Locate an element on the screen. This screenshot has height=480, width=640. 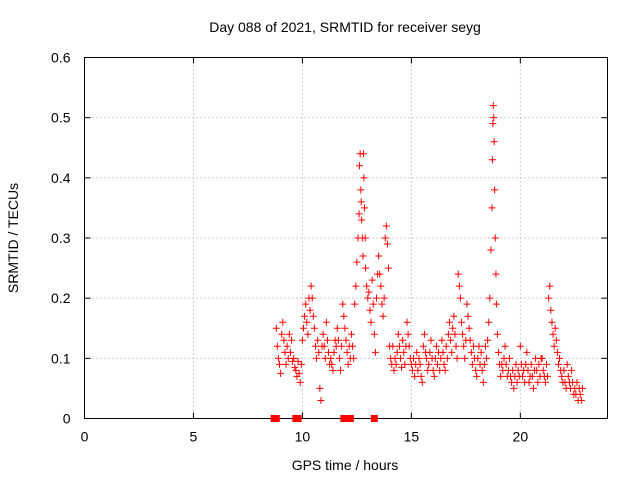
y-tick-label: 0.4 is located at coordinates (61, 178).